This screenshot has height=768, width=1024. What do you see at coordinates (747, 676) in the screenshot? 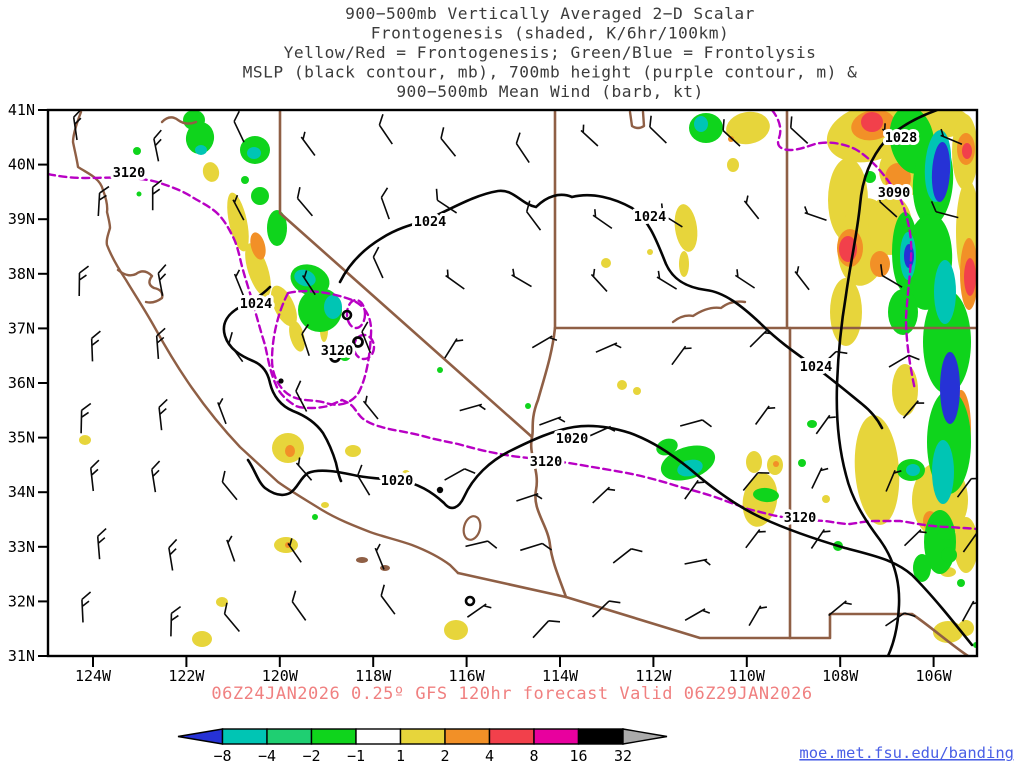
I see `x-tick-label: 110W` at bounding box center [747, 676].